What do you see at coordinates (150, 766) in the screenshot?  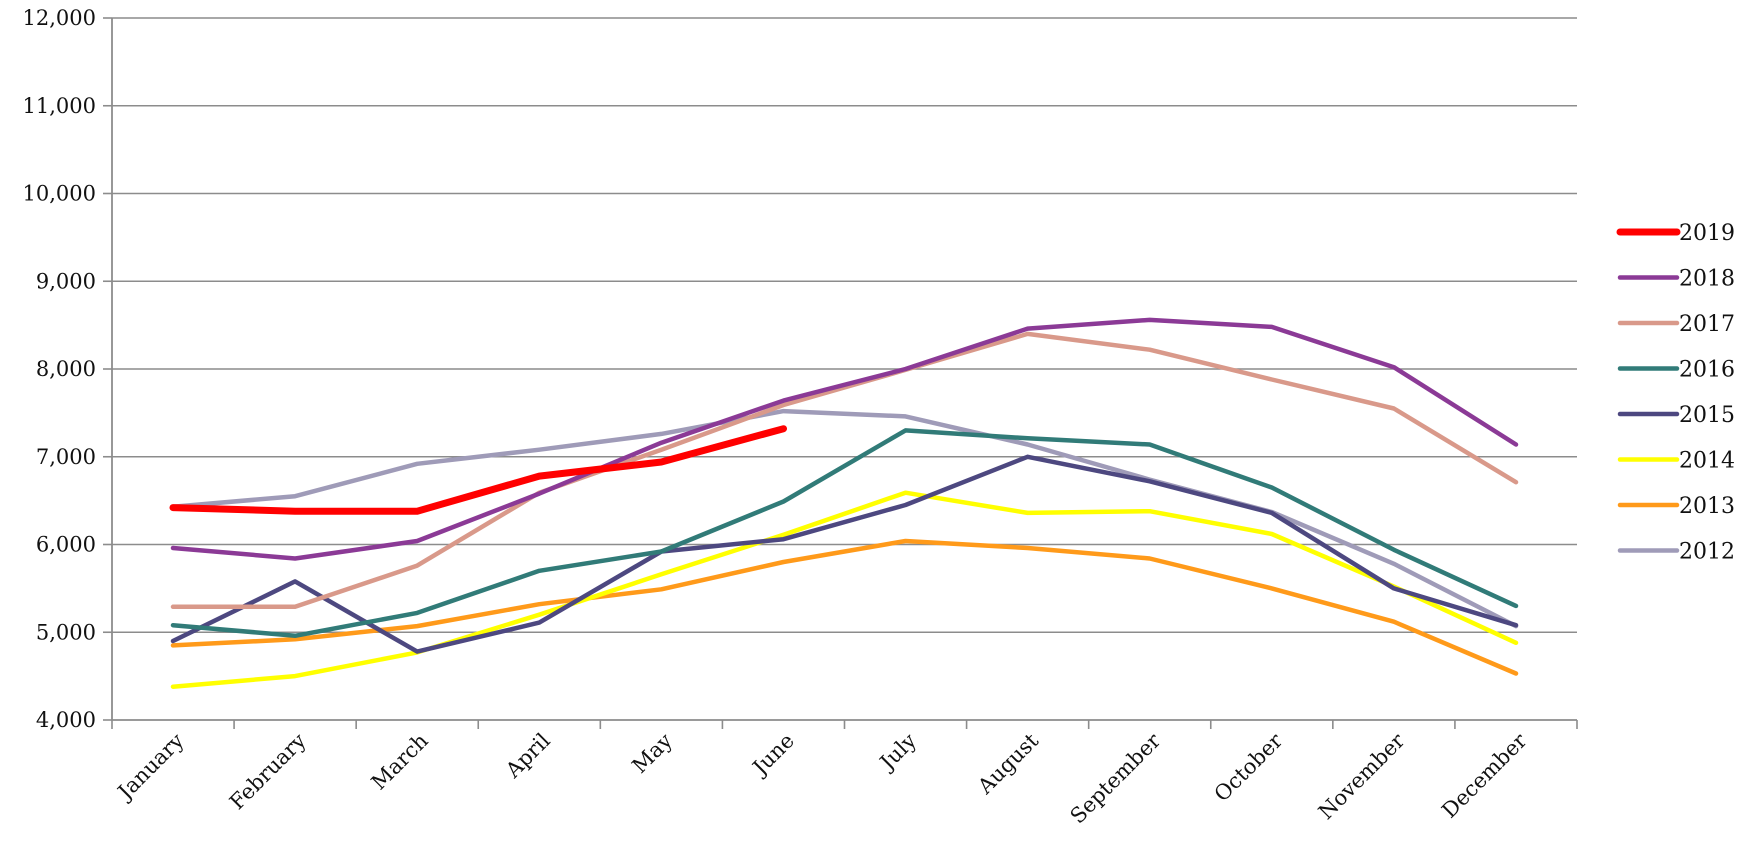 I see `x-tick-label: January` at bounding box center [150, 766].